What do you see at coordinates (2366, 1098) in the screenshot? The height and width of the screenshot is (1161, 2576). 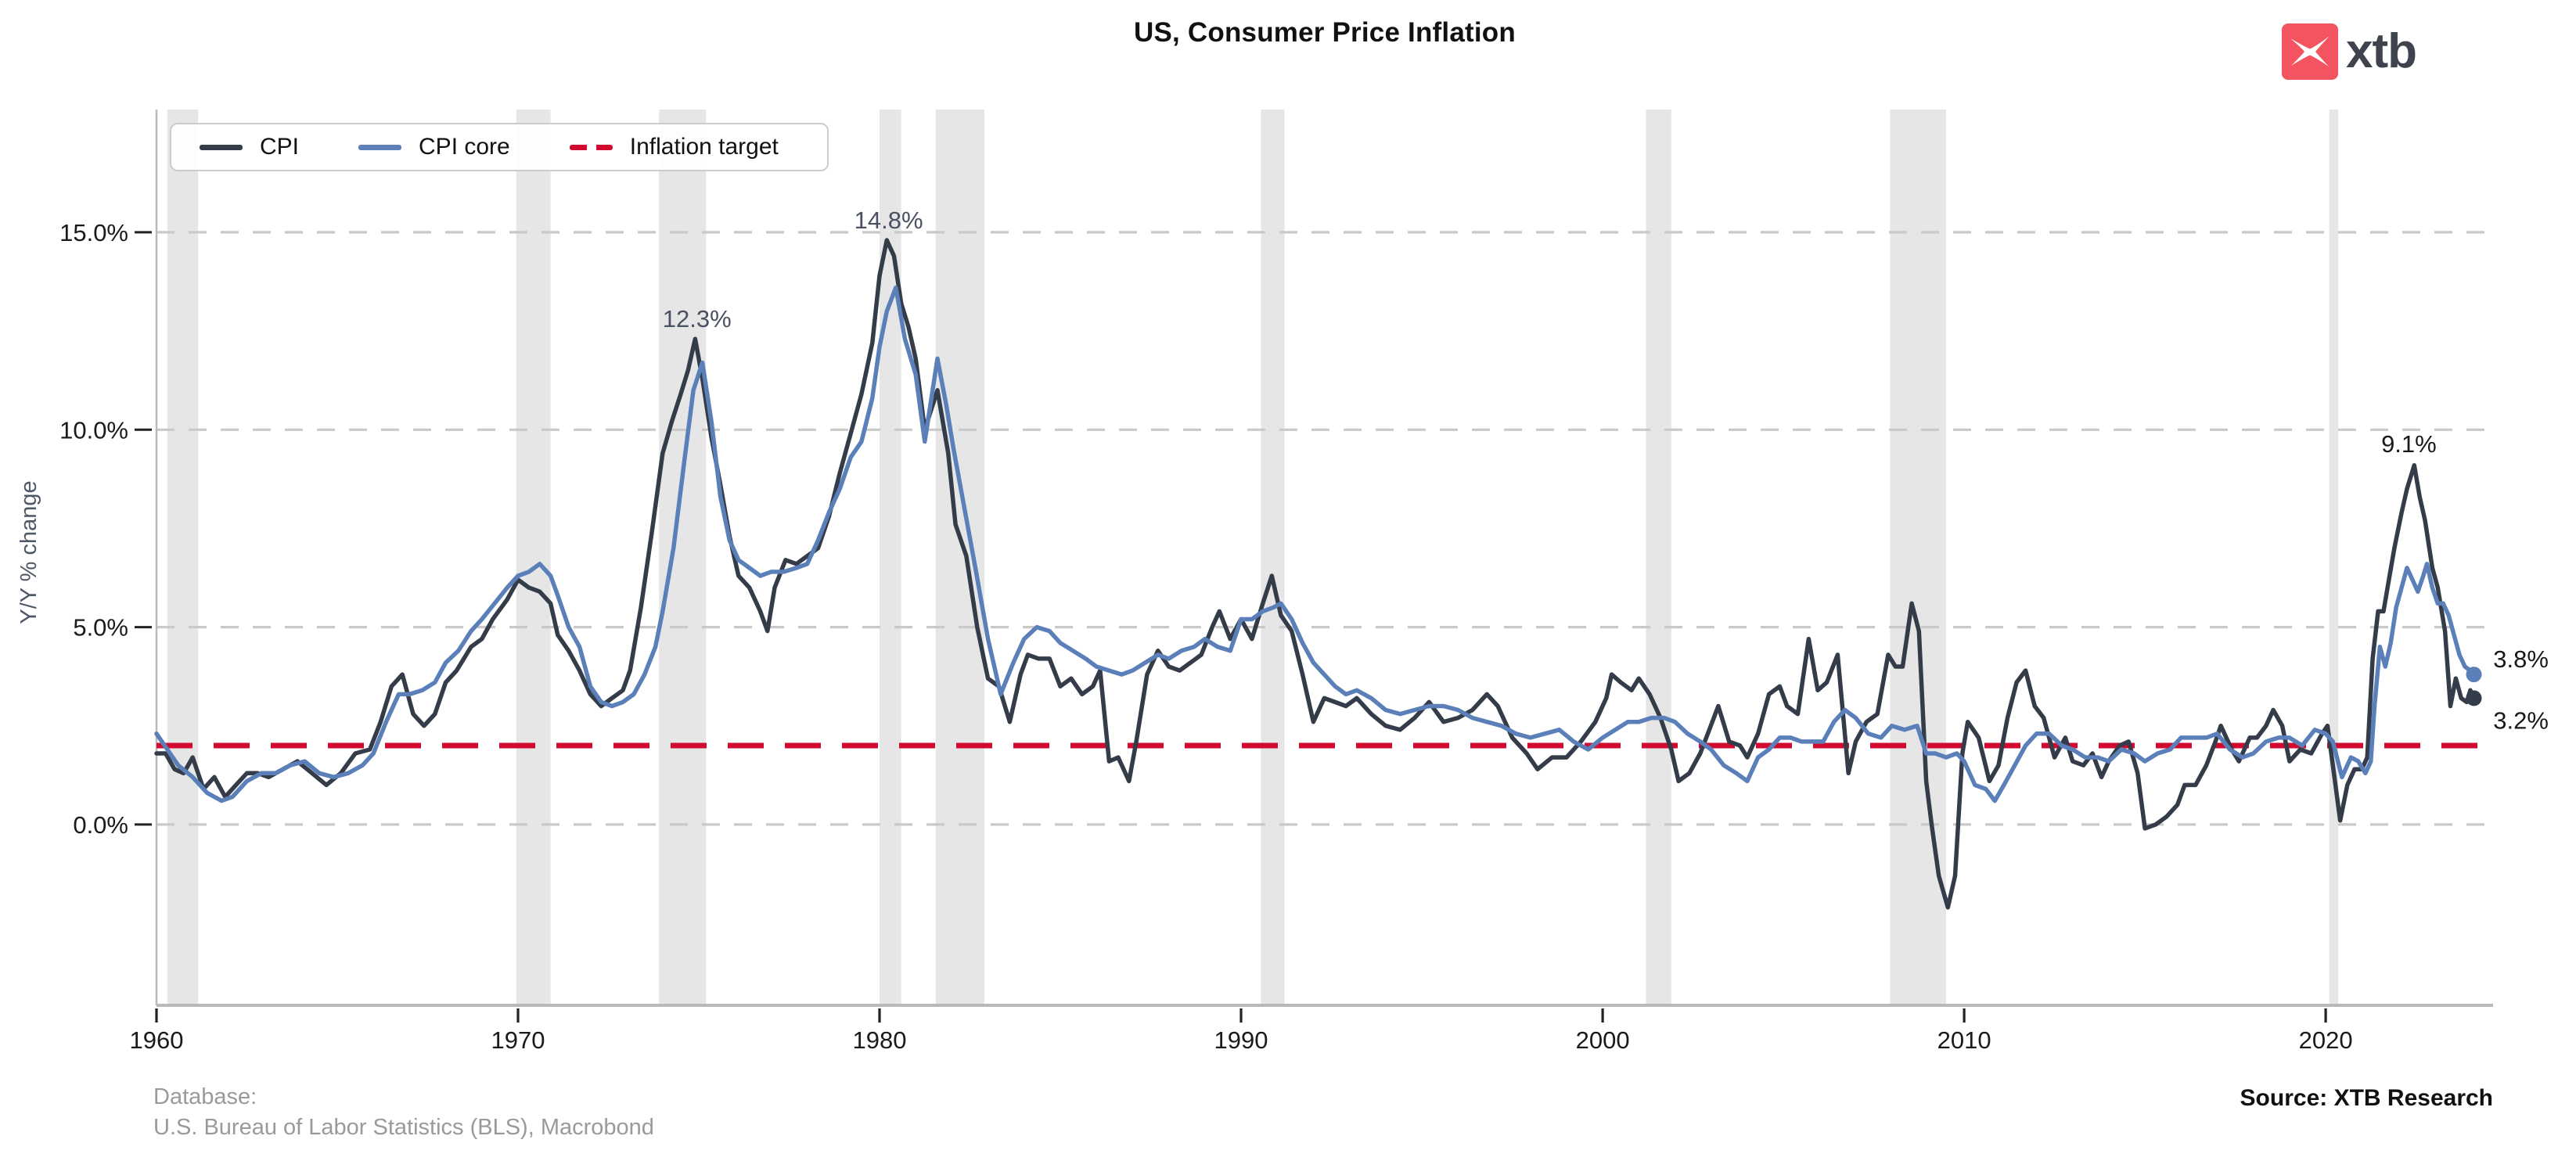 I see `source-note: Source: XTB Research` at bounding box center [2366, 1098].